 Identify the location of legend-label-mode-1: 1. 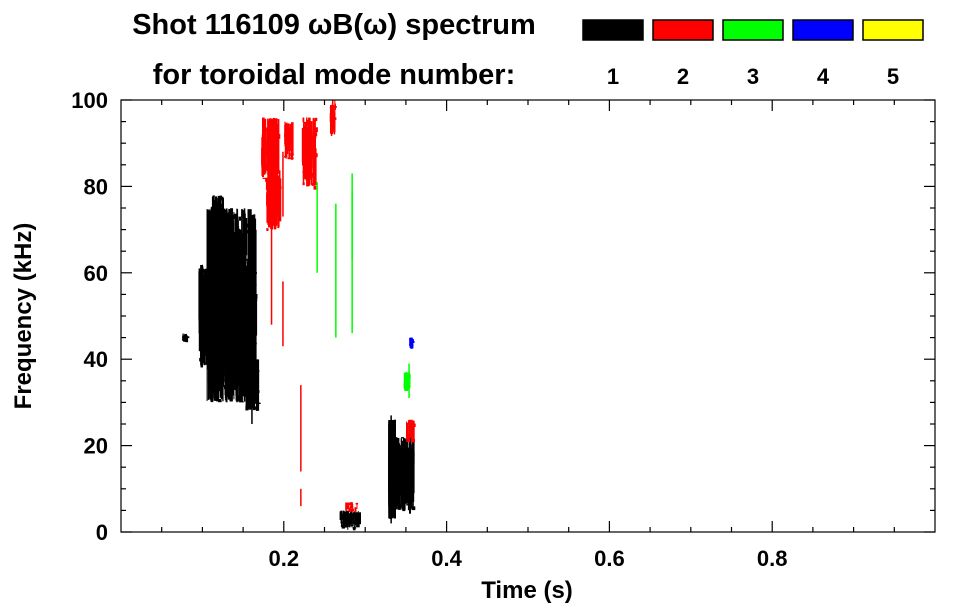
(613, 76).